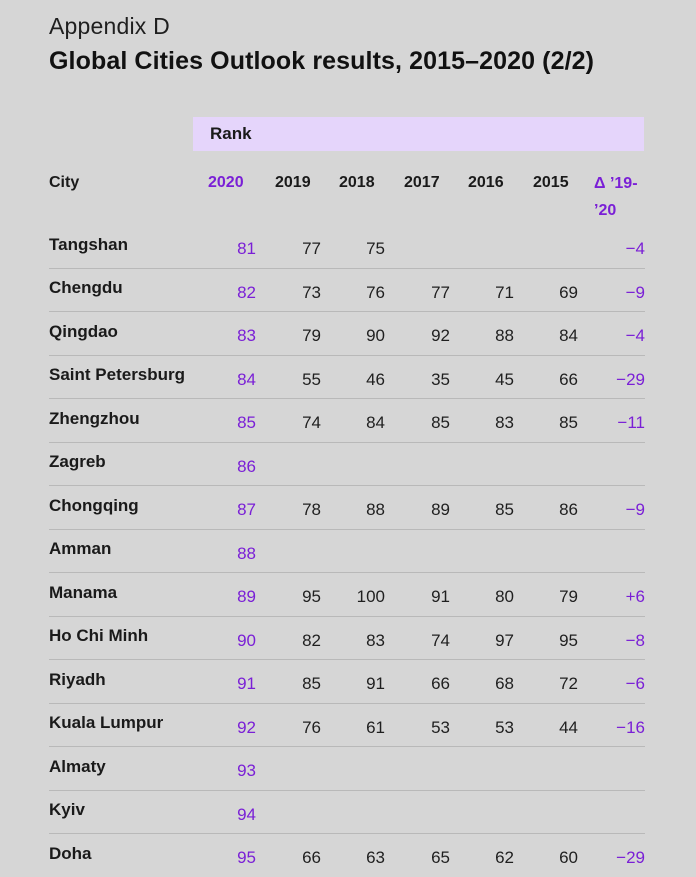 This screenshot has height=877, width=696. I want to click on rank-2019: 82, so click(288, 638).